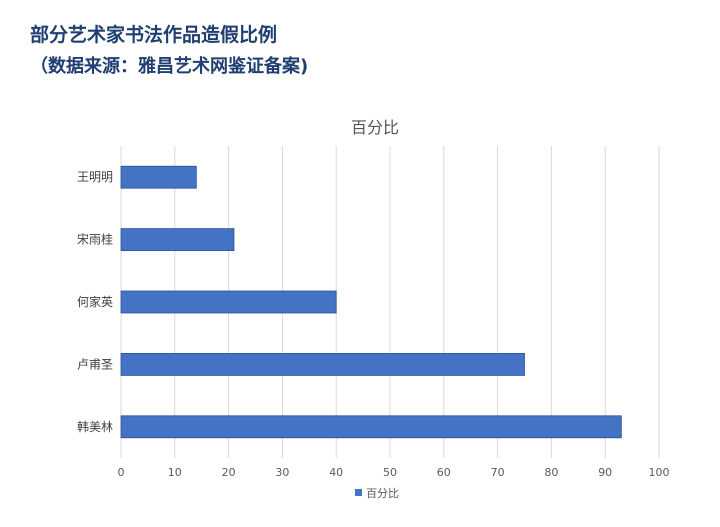 This screenshot has width=720, height=527. I want to click on x-tick-label: 20, so click(229, 472).